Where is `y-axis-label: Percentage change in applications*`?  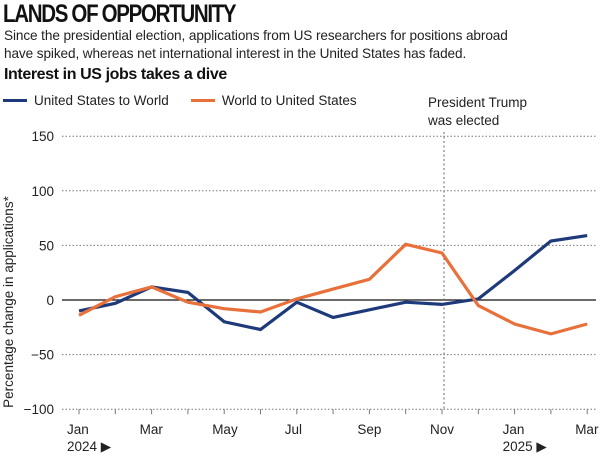
y-axis-label: Percentage change in applications* is located at coordinates (8, 301).